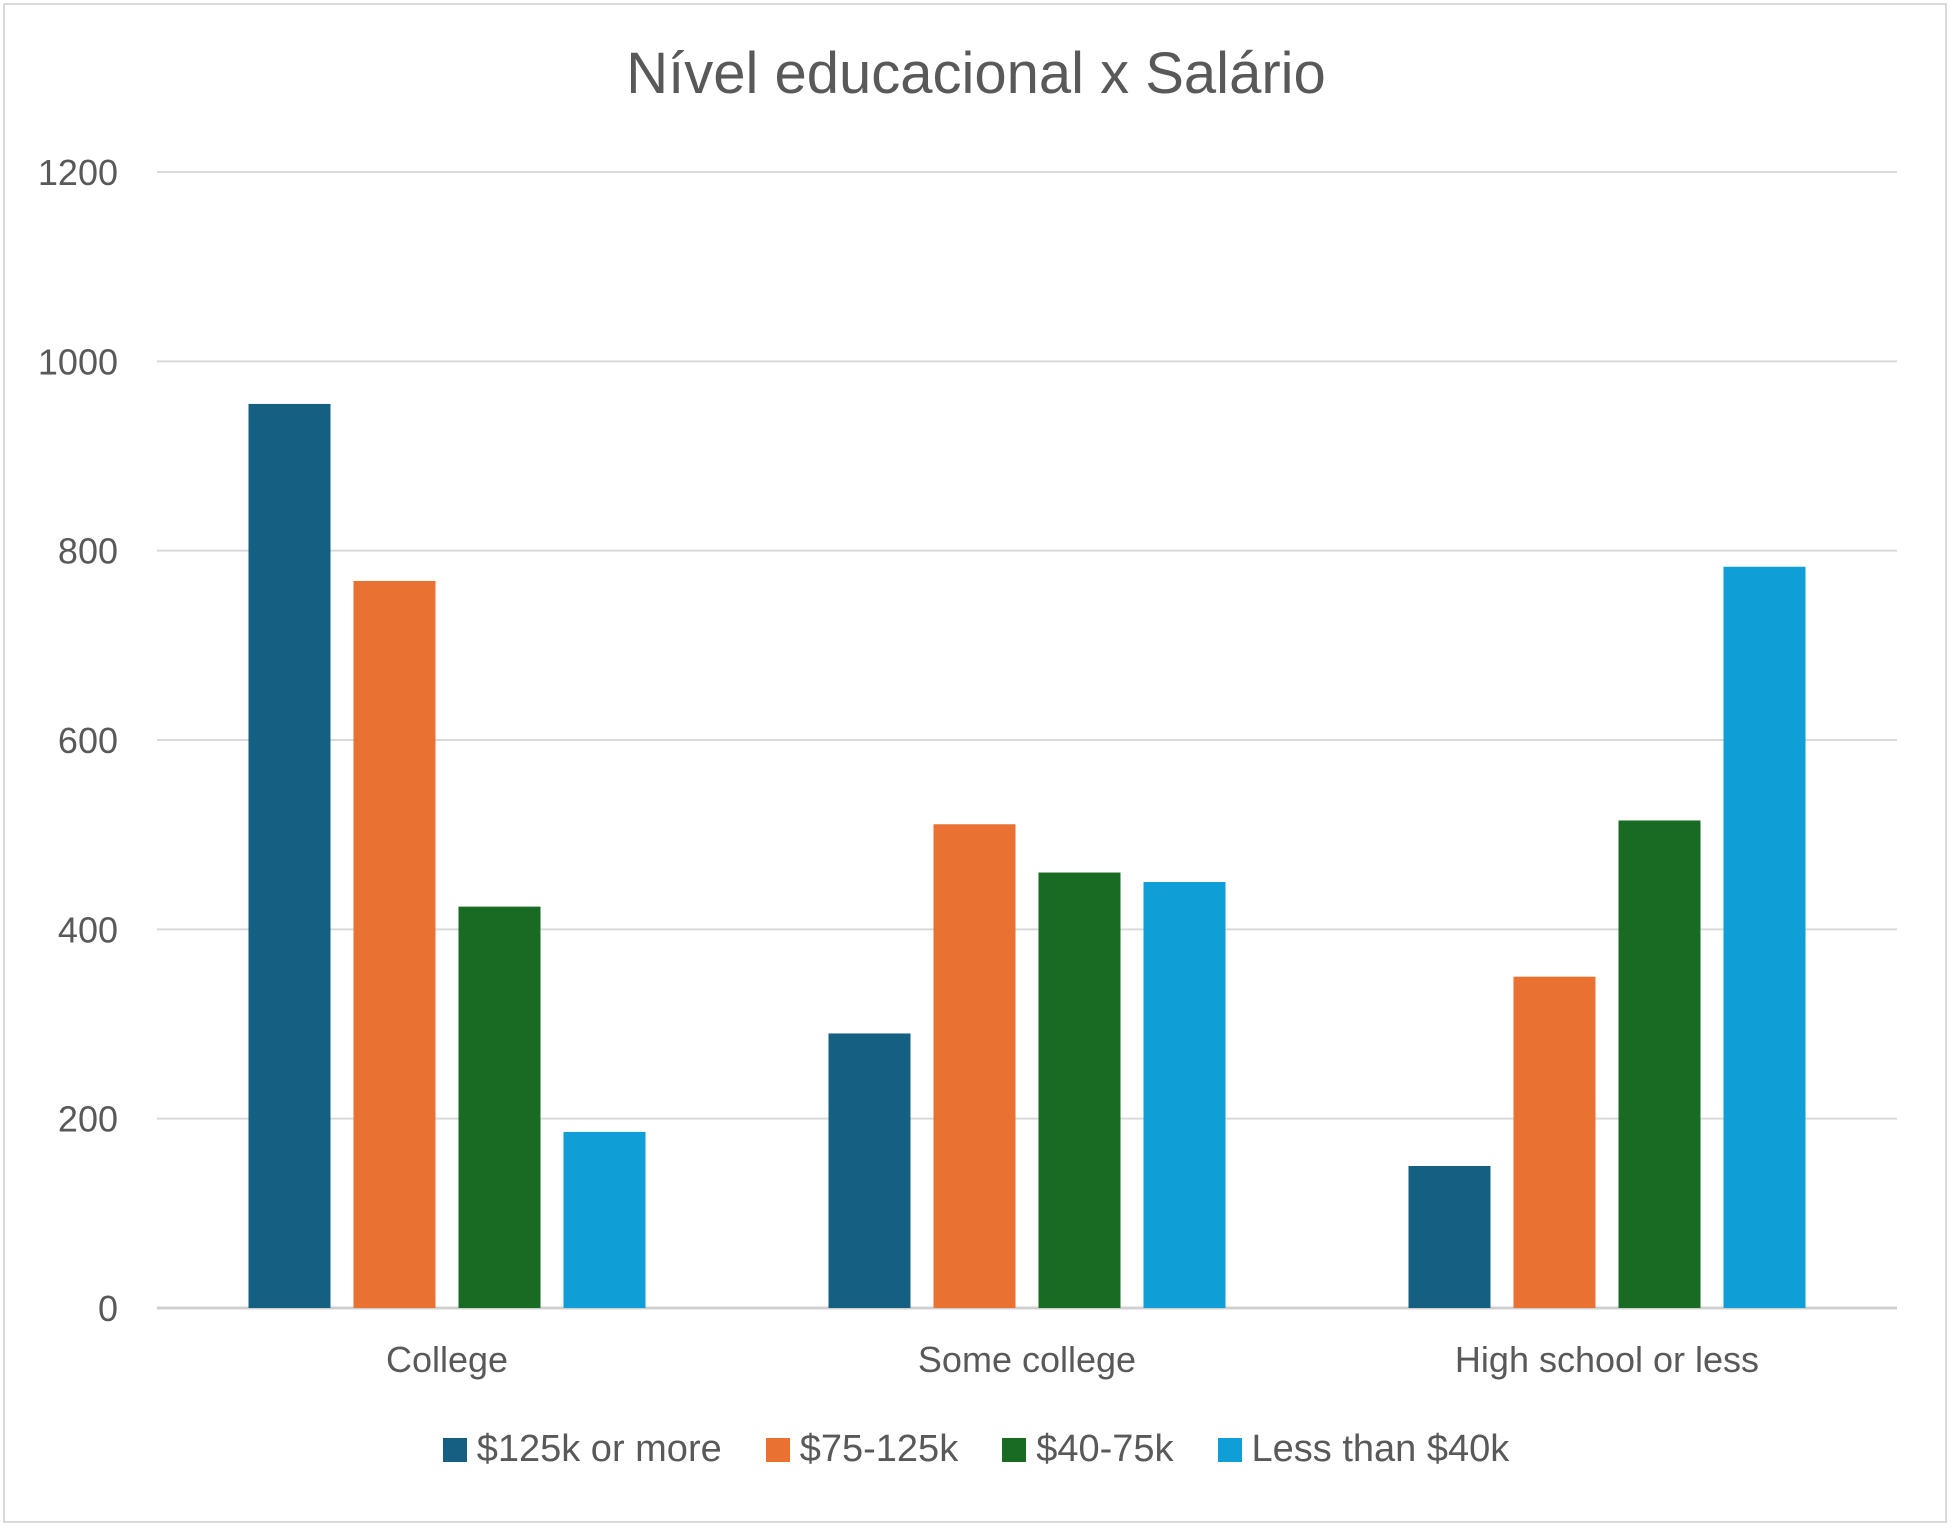  I want to click on y-tick-label: 0, so click(108, 1308).